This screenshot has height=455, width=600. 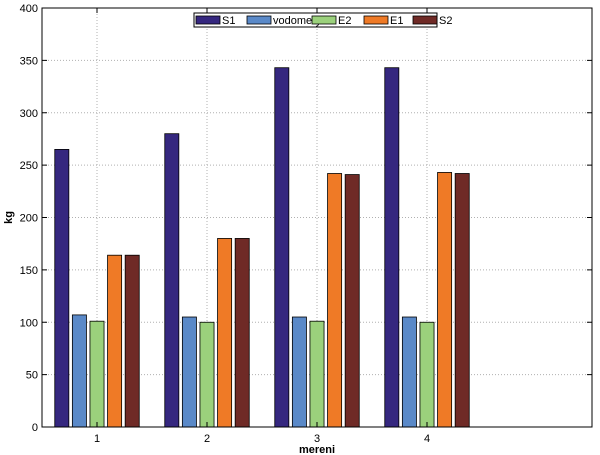 I want to click on legend-label: E2, so click(x=344, y=21).